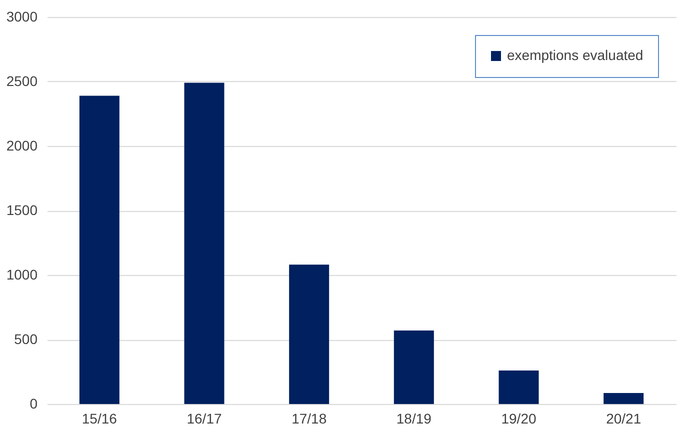 This screenshot has height=431, width=686. What do you see at coordinates (100, 418) in the screenshot?
I see `x-tick-label: 15/16` at bounding box center [100, 418].